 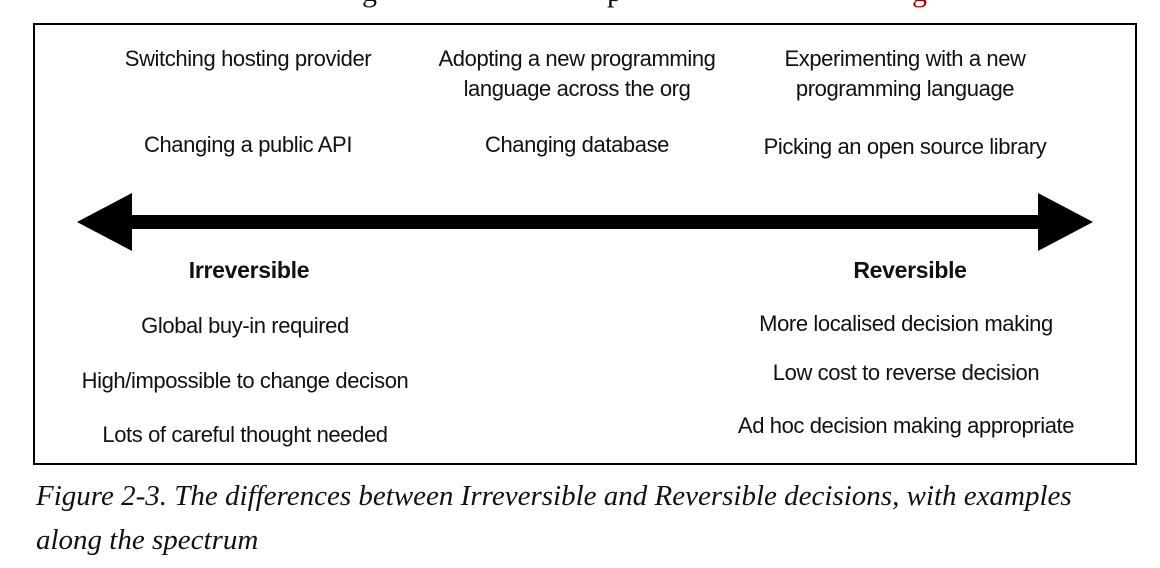 I want to click on text-fragment: g, so click(x=369, y=4).